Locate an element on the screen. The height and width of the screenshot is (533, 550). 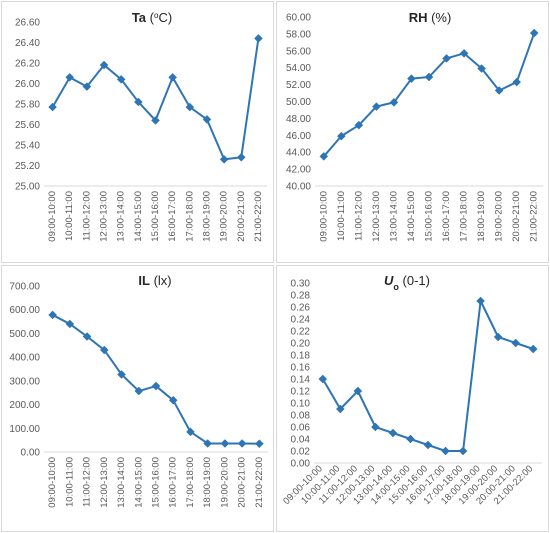
x-tick-label: 14:00-15:00 is located at coordinates (138, 482).